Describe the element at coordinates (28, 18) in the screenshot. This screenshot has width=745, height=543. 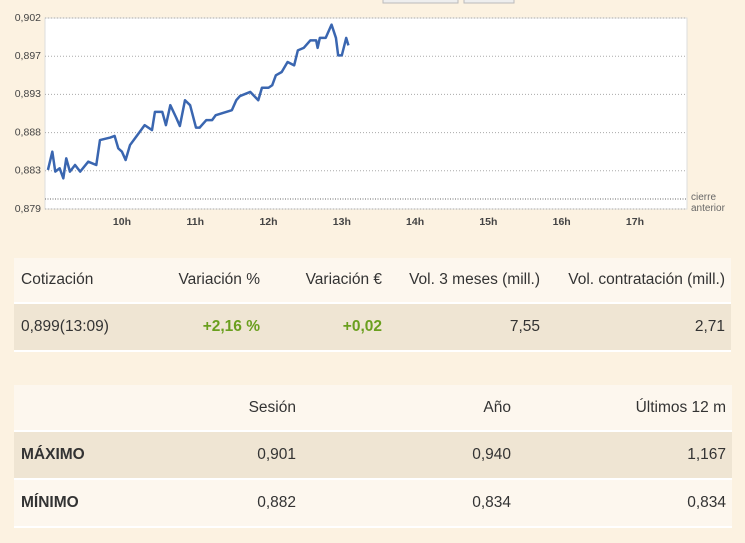
I see `y-tick-label: 0,902` at that location.